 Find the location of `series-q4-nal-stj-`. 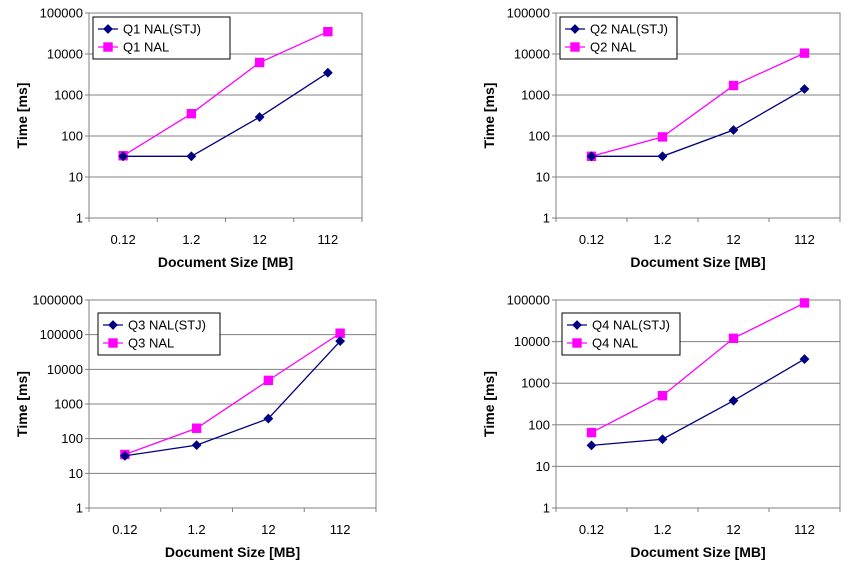

series-q4-nal-stj- is located at coordinates (698, 402).